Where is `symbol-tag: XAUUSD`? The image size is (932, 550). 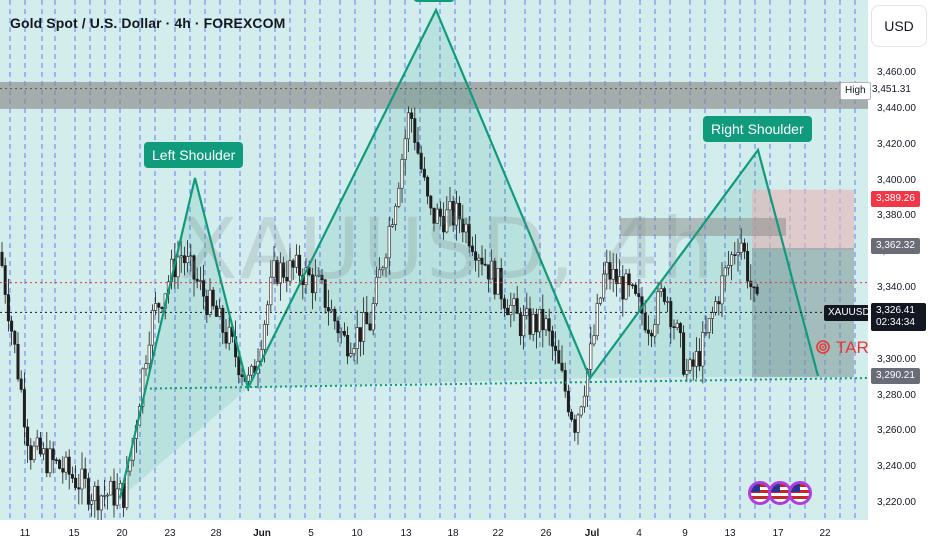
symbol-tag: XAUUSD is located at coordinates (846, 313).